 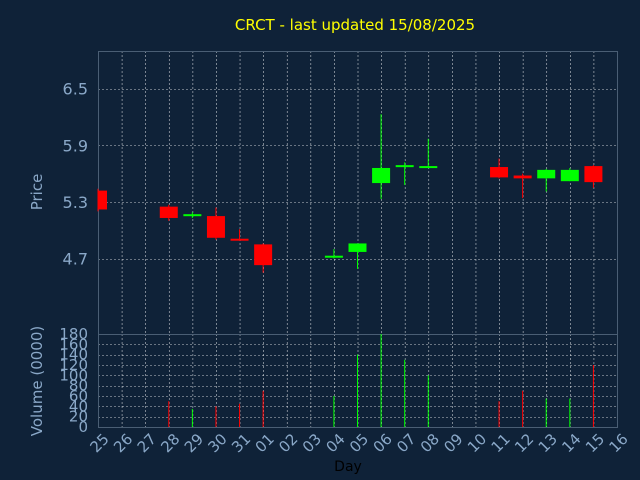 What do you see at coordinates (381, 380) in the screenshot?
I see `volume-bars` at bounding box center [381, 380].